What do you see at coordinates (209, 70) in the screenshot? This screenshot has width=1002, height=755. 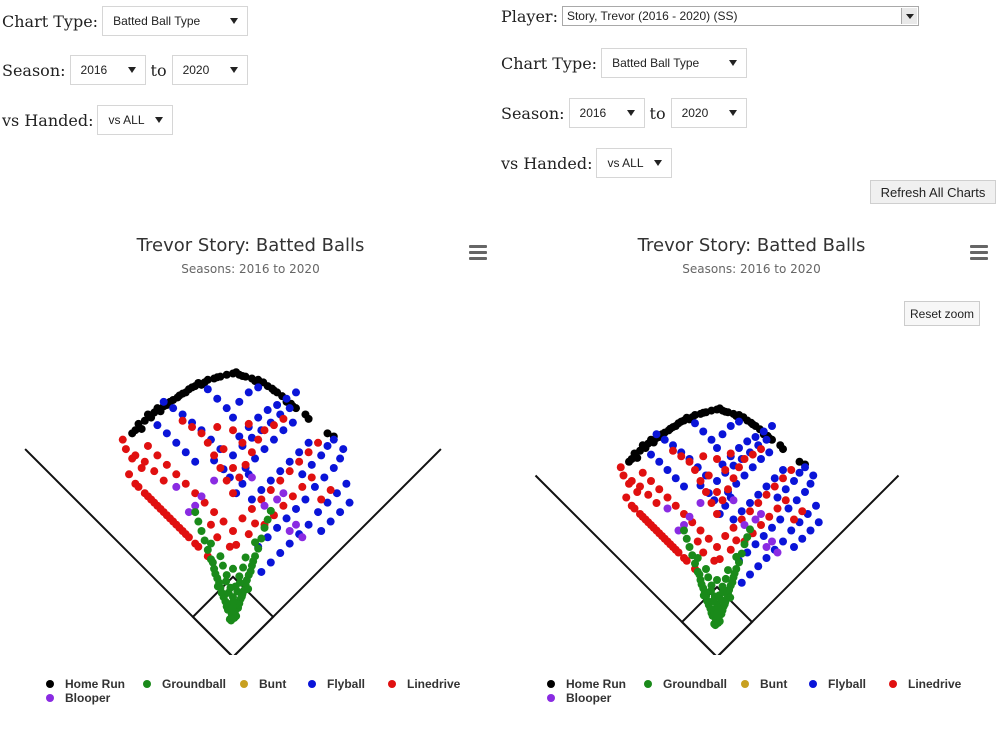 I see `season-to-select: 2020` at bounding box center [209, 70].